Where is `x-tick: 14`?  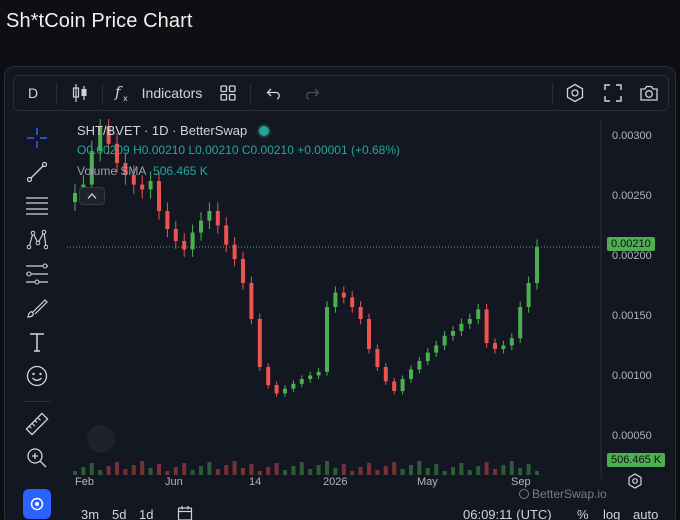 x-tick: 14 is located at coordinates (255, 482).